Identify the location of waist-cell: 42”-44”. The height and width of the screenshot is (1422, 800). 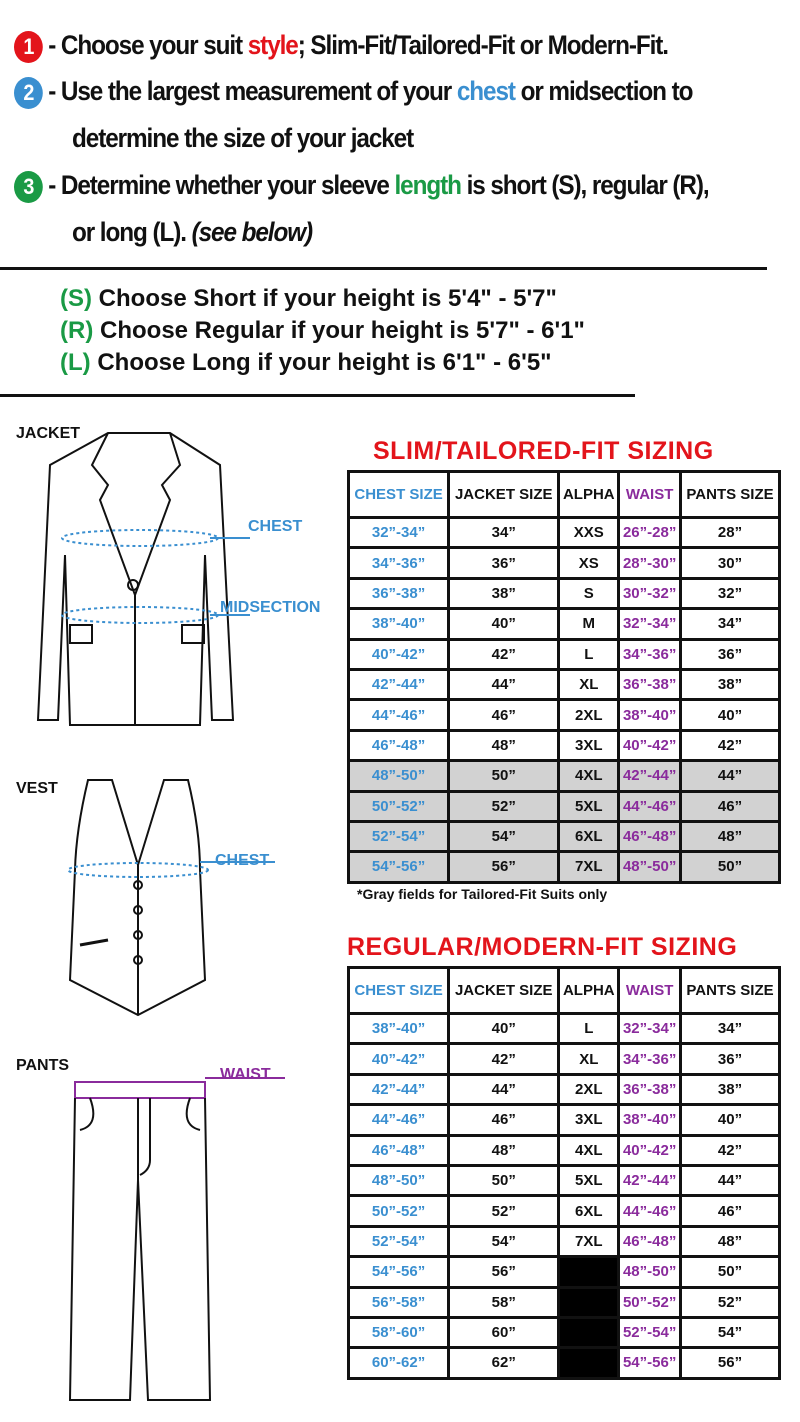
(650, 1180).